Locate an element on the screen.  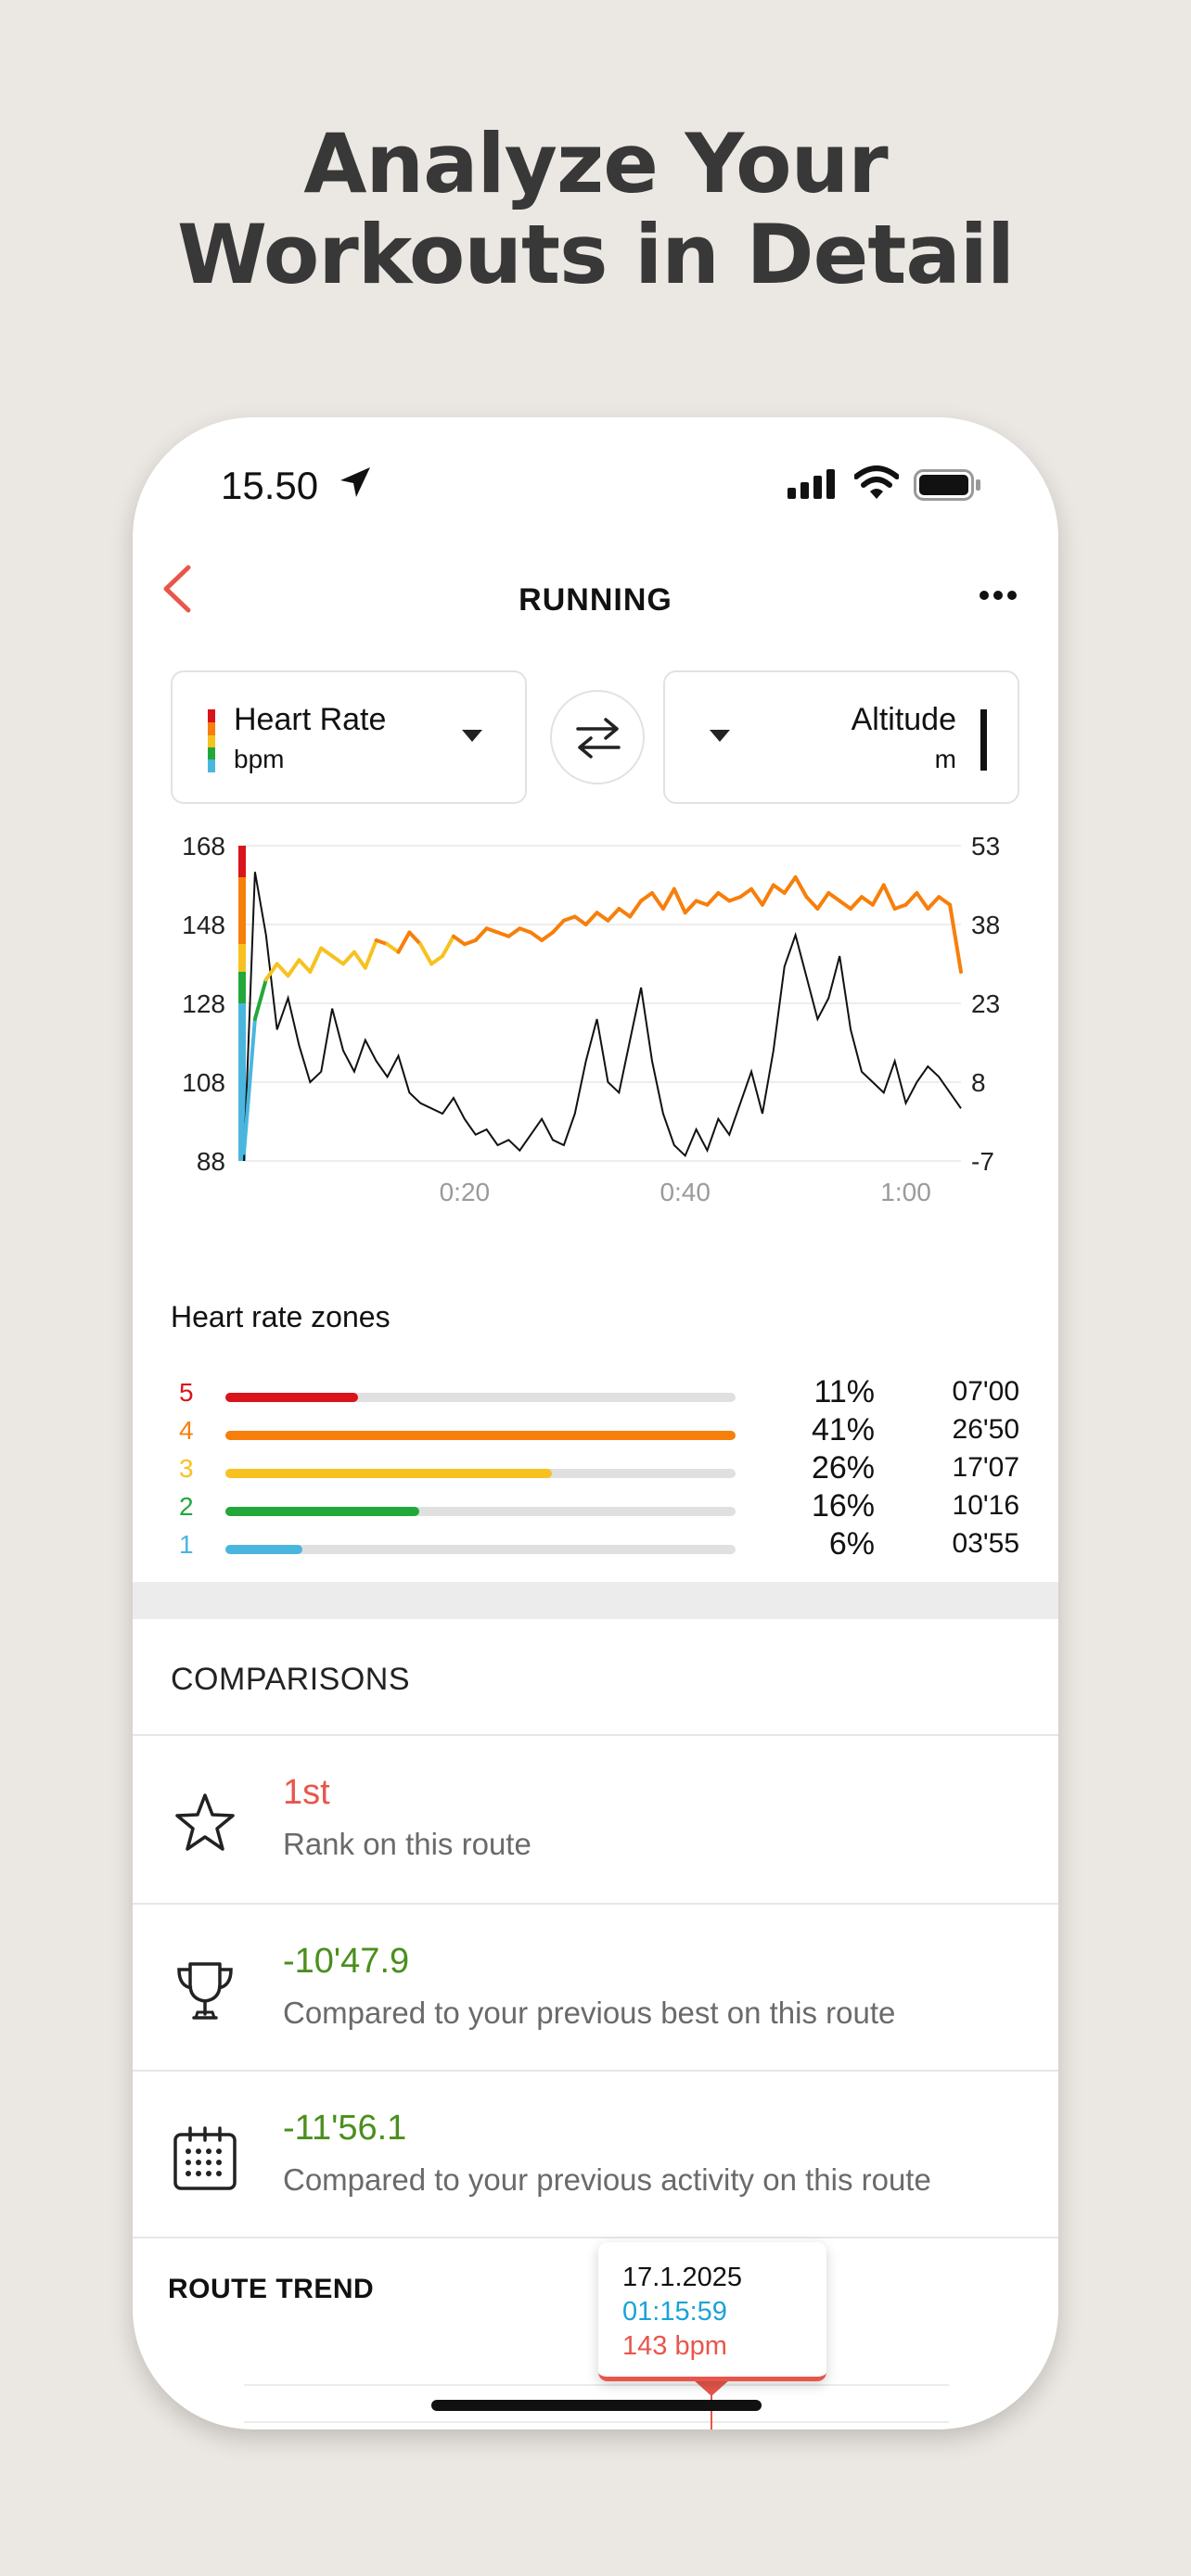
left-metric-selector: Heart Rate bpm is located at coordinates (349, 737).